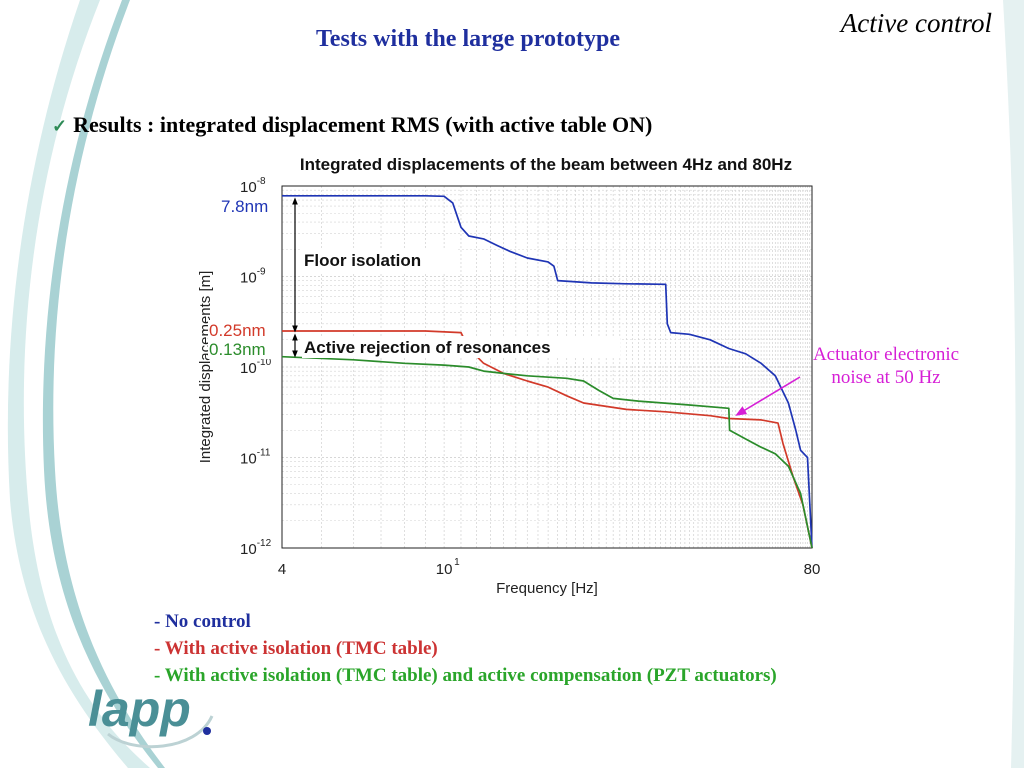 Image resolution: width=1024 pixels, height=768 pixels. I want to click on y-tick-label: 10⁻¹¹, so click(255, 458).